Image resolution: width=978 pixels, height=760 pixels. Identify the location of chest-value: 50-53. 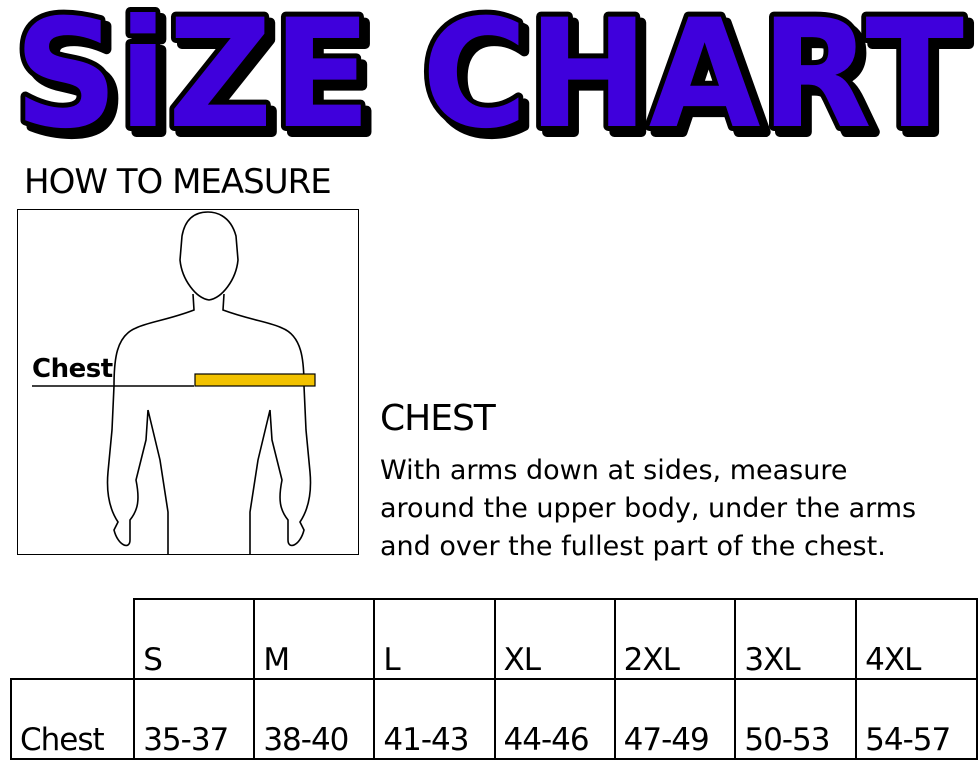
(796, 719).